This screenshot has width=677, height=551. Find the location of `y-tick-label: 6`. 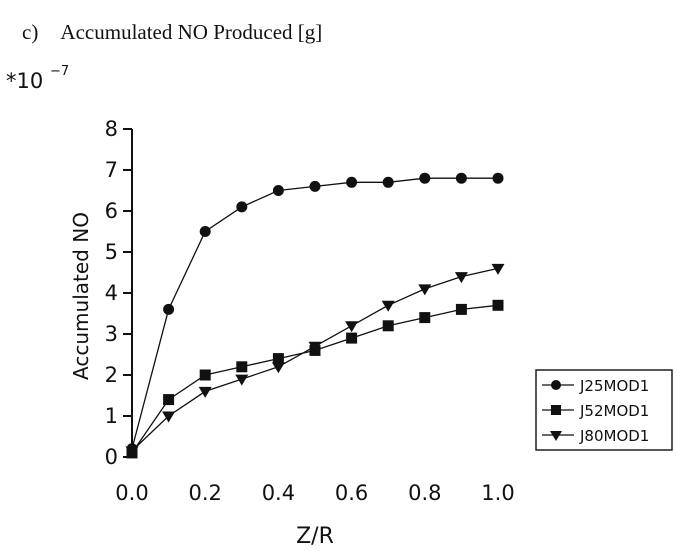

y-tick-label: 6 is located at coordinates (111, 211).